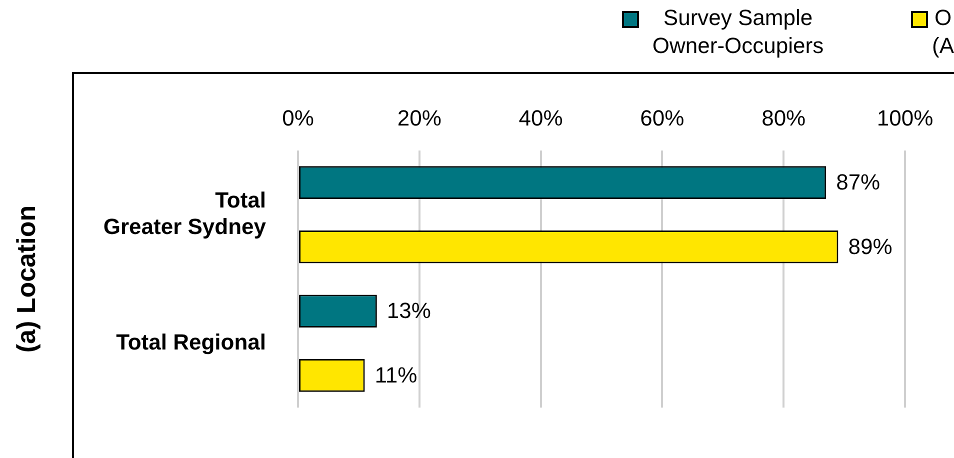  Describe the element at coordinates (858, 182) in the screenshot. I see `data-label: 87%` at that location.